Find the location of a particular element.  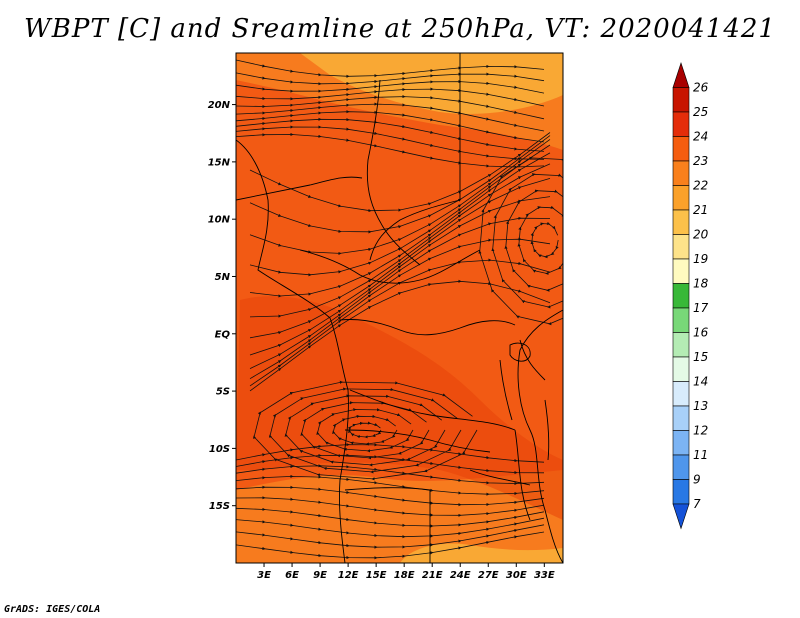

coastline-west is located at coordinates (292, 351).